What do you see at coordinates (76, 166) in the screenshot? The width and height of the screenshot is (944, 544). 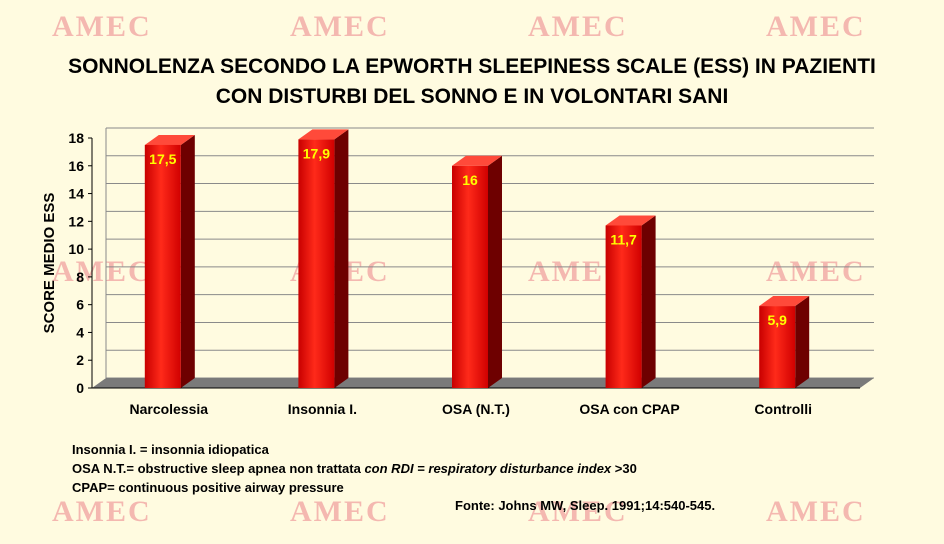 I see `y-tick-label: 16` at bounding box center [76, 166].